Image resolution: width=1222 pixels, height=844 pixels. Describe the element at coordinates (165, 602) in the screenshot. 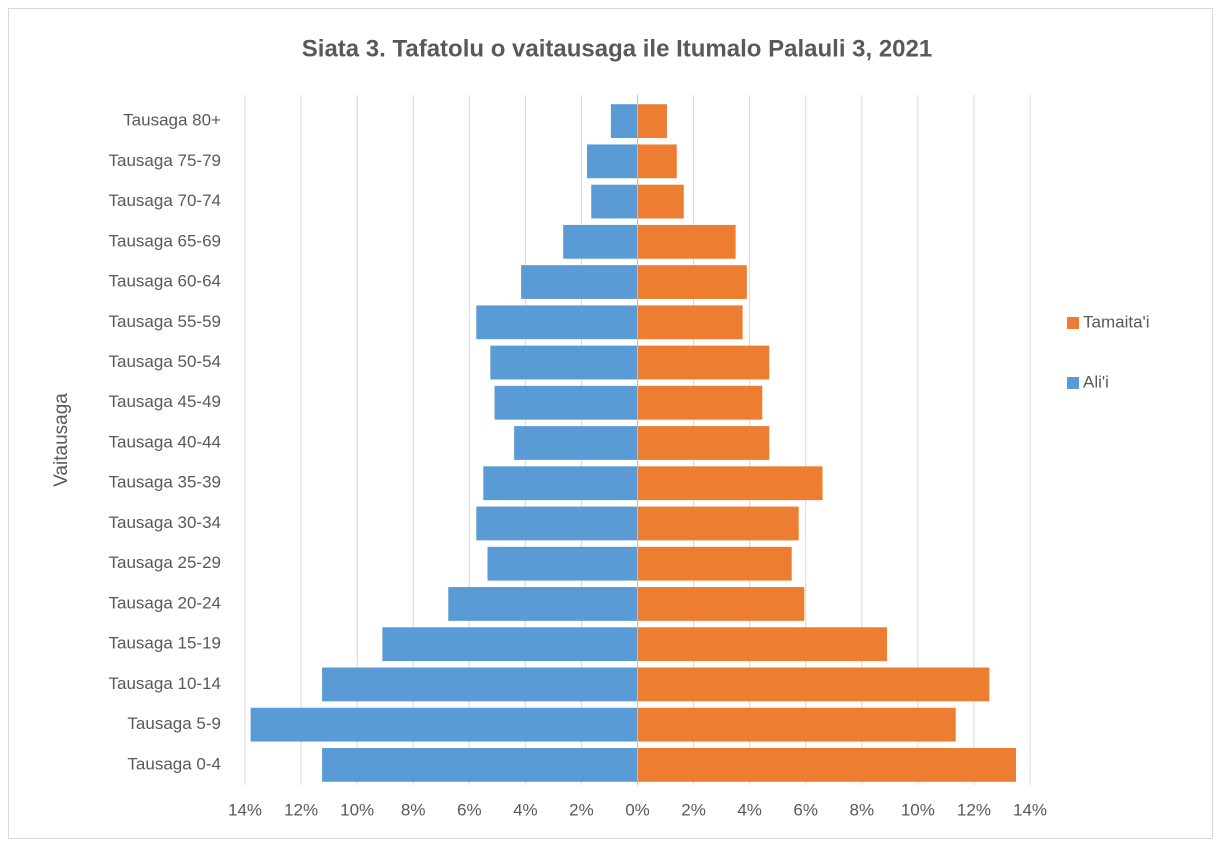

I see `y-tick-label: Tausaga 20-24` at that location.